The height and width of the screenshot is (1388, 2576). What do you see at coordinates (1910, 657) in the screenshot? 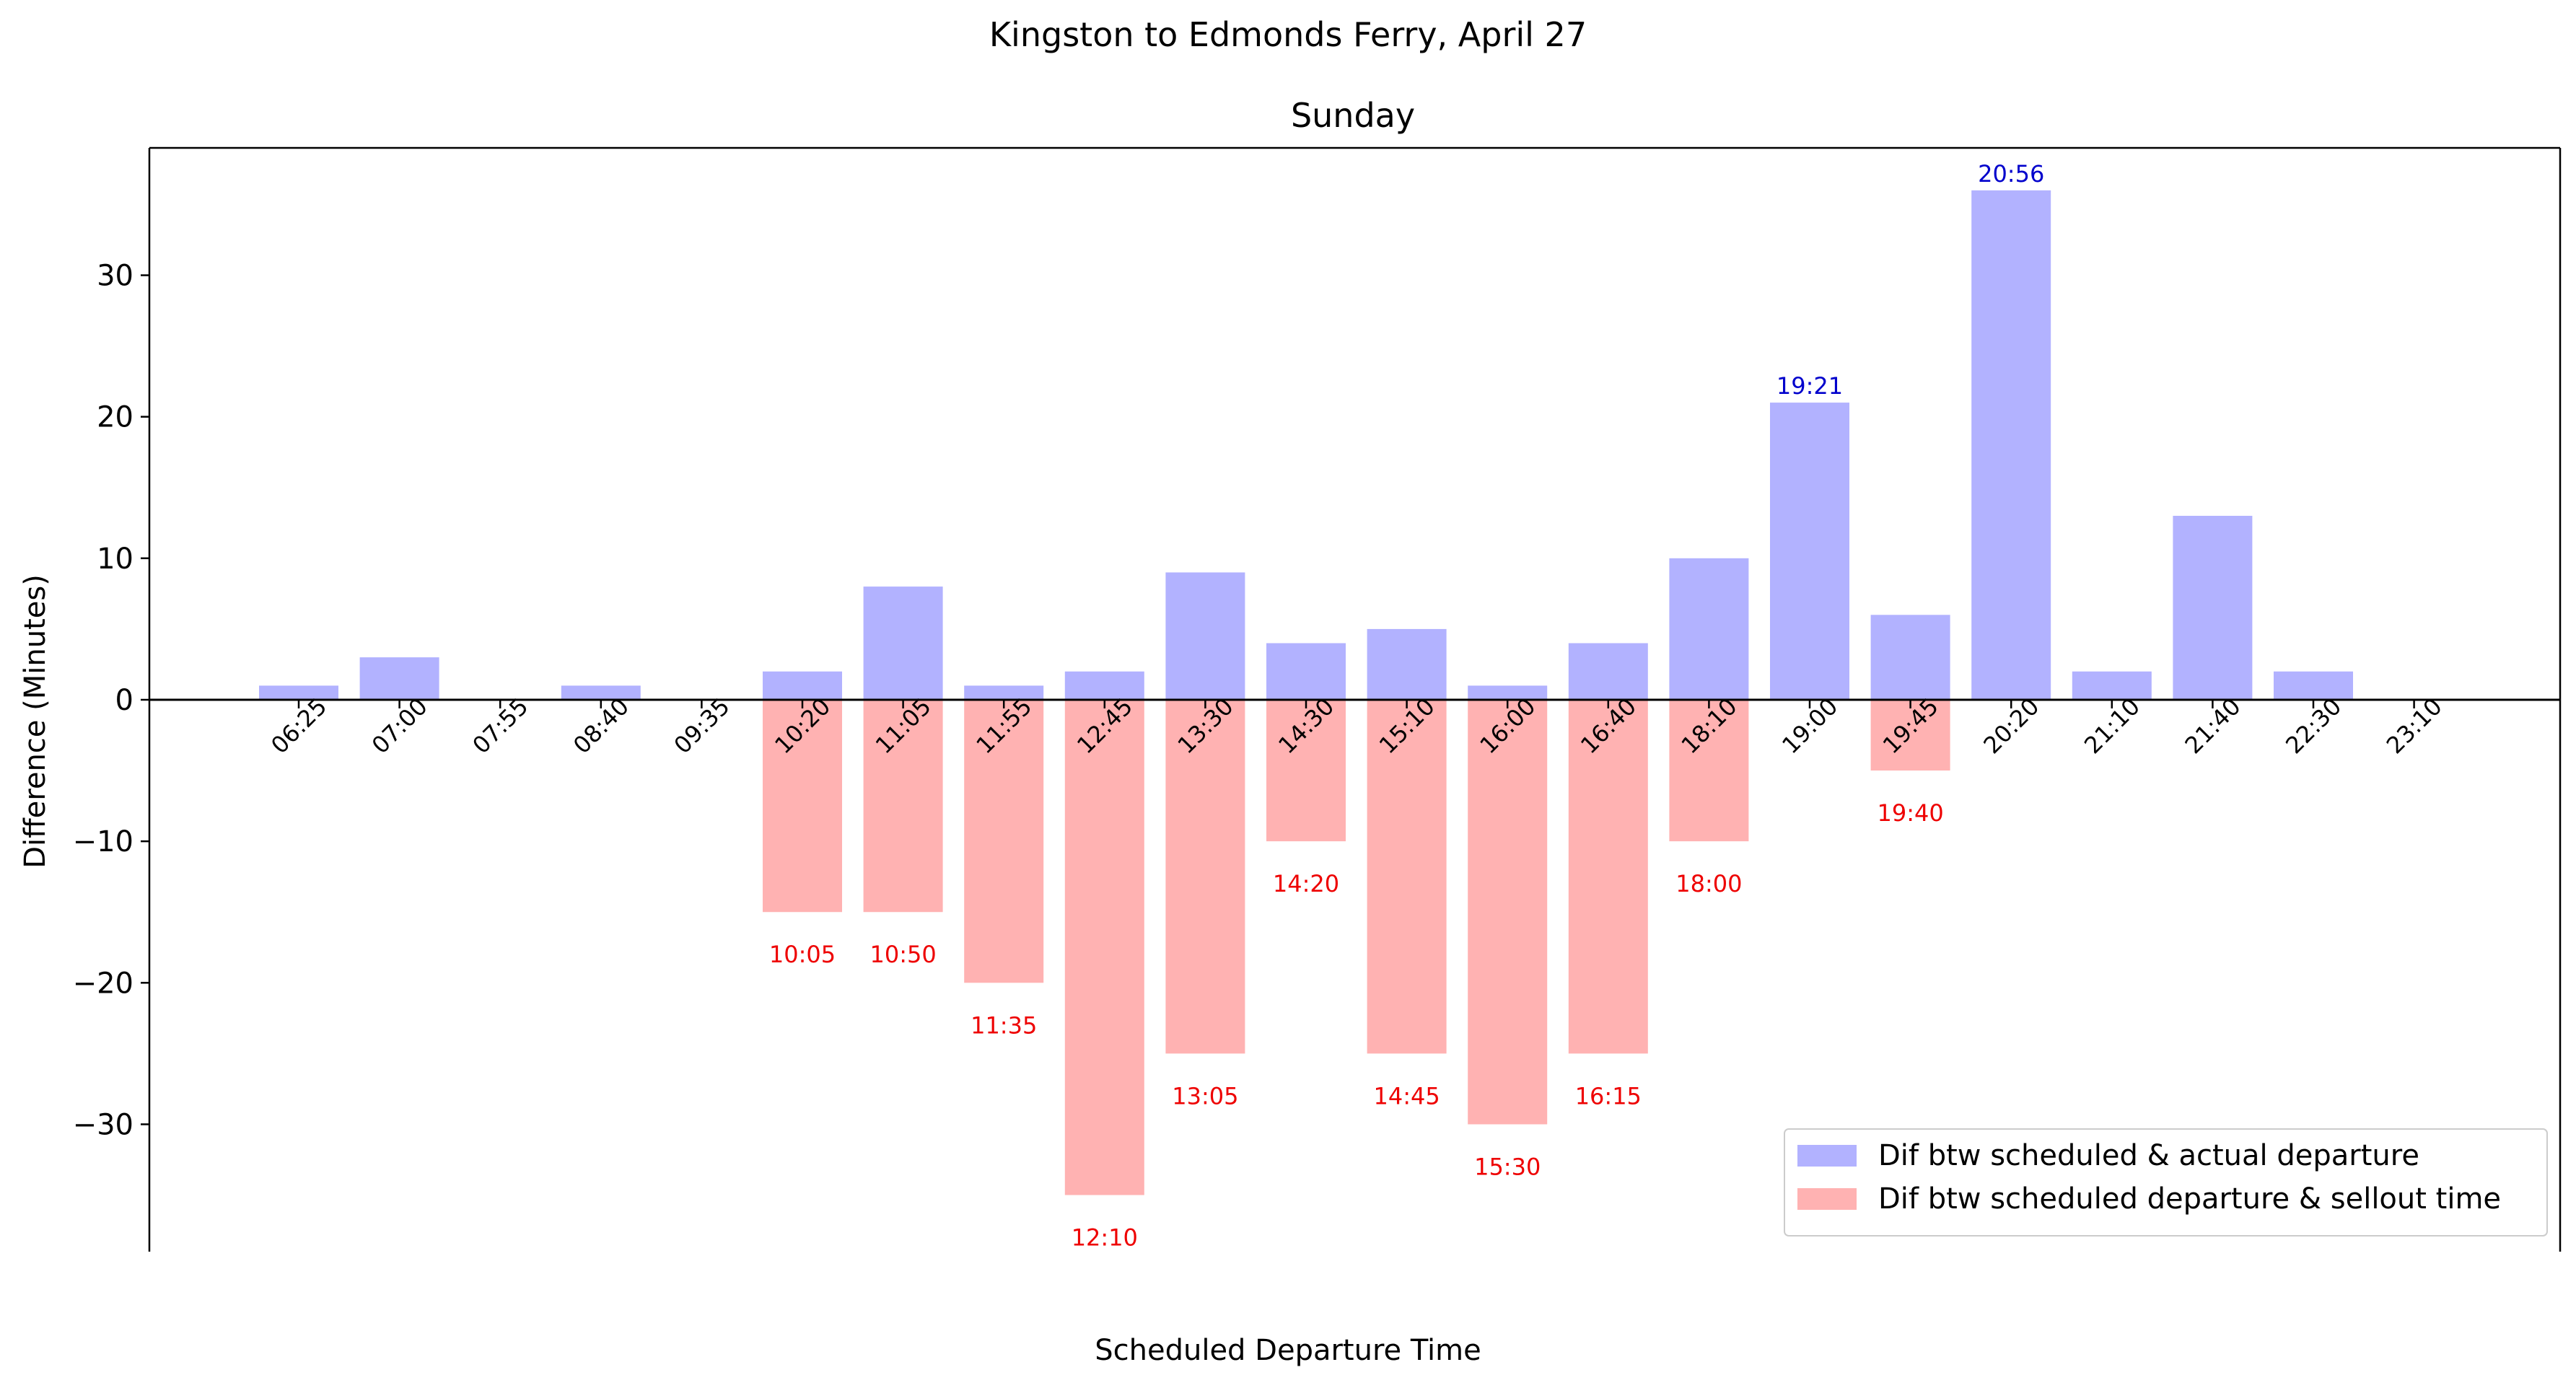
I see `bar-actual-19:45` at bounding box center [1910, 657].